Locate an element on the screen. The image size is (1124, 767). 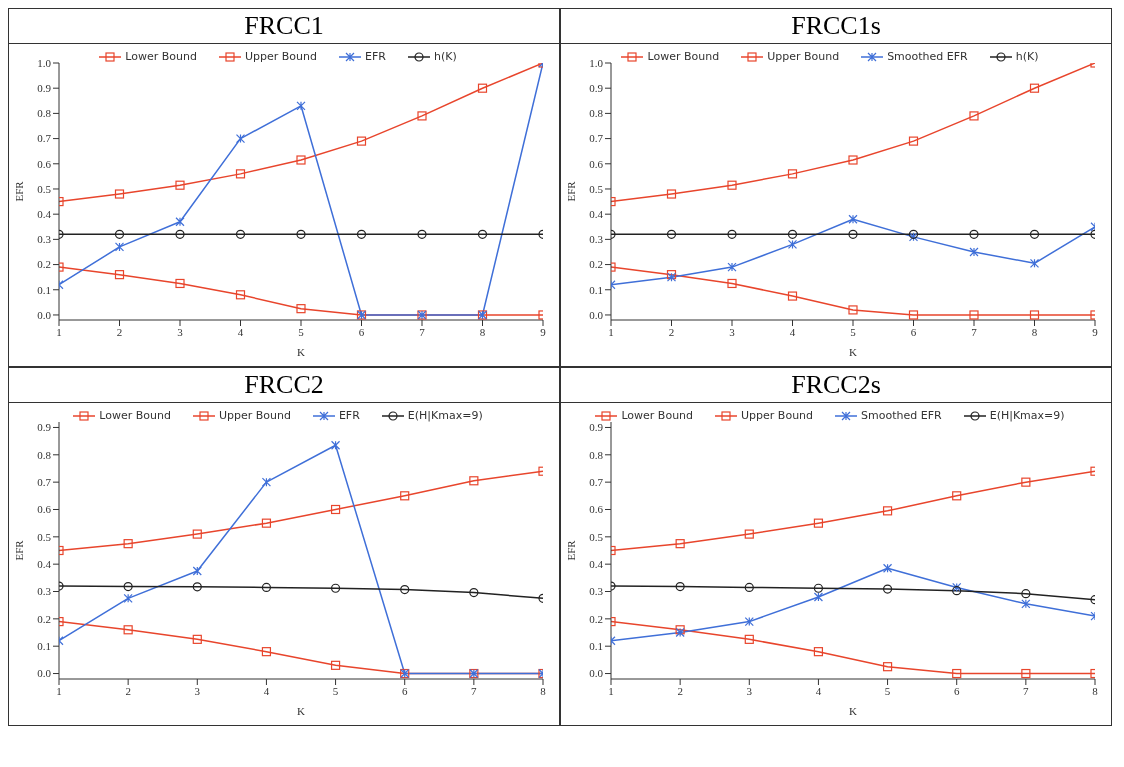
legend-label: EFR is located at coordinates (348, 415).